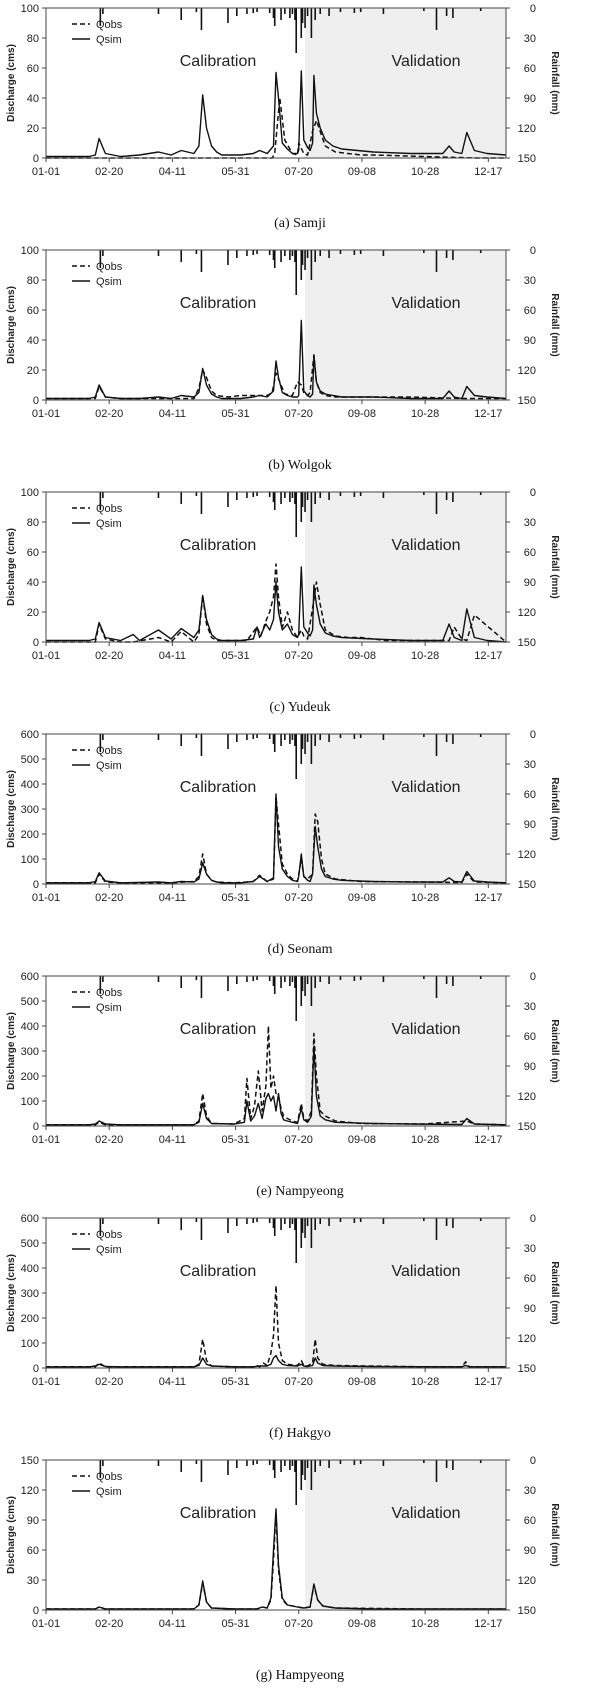  I want to click on y-tick-label: 20, so click(33, 129).